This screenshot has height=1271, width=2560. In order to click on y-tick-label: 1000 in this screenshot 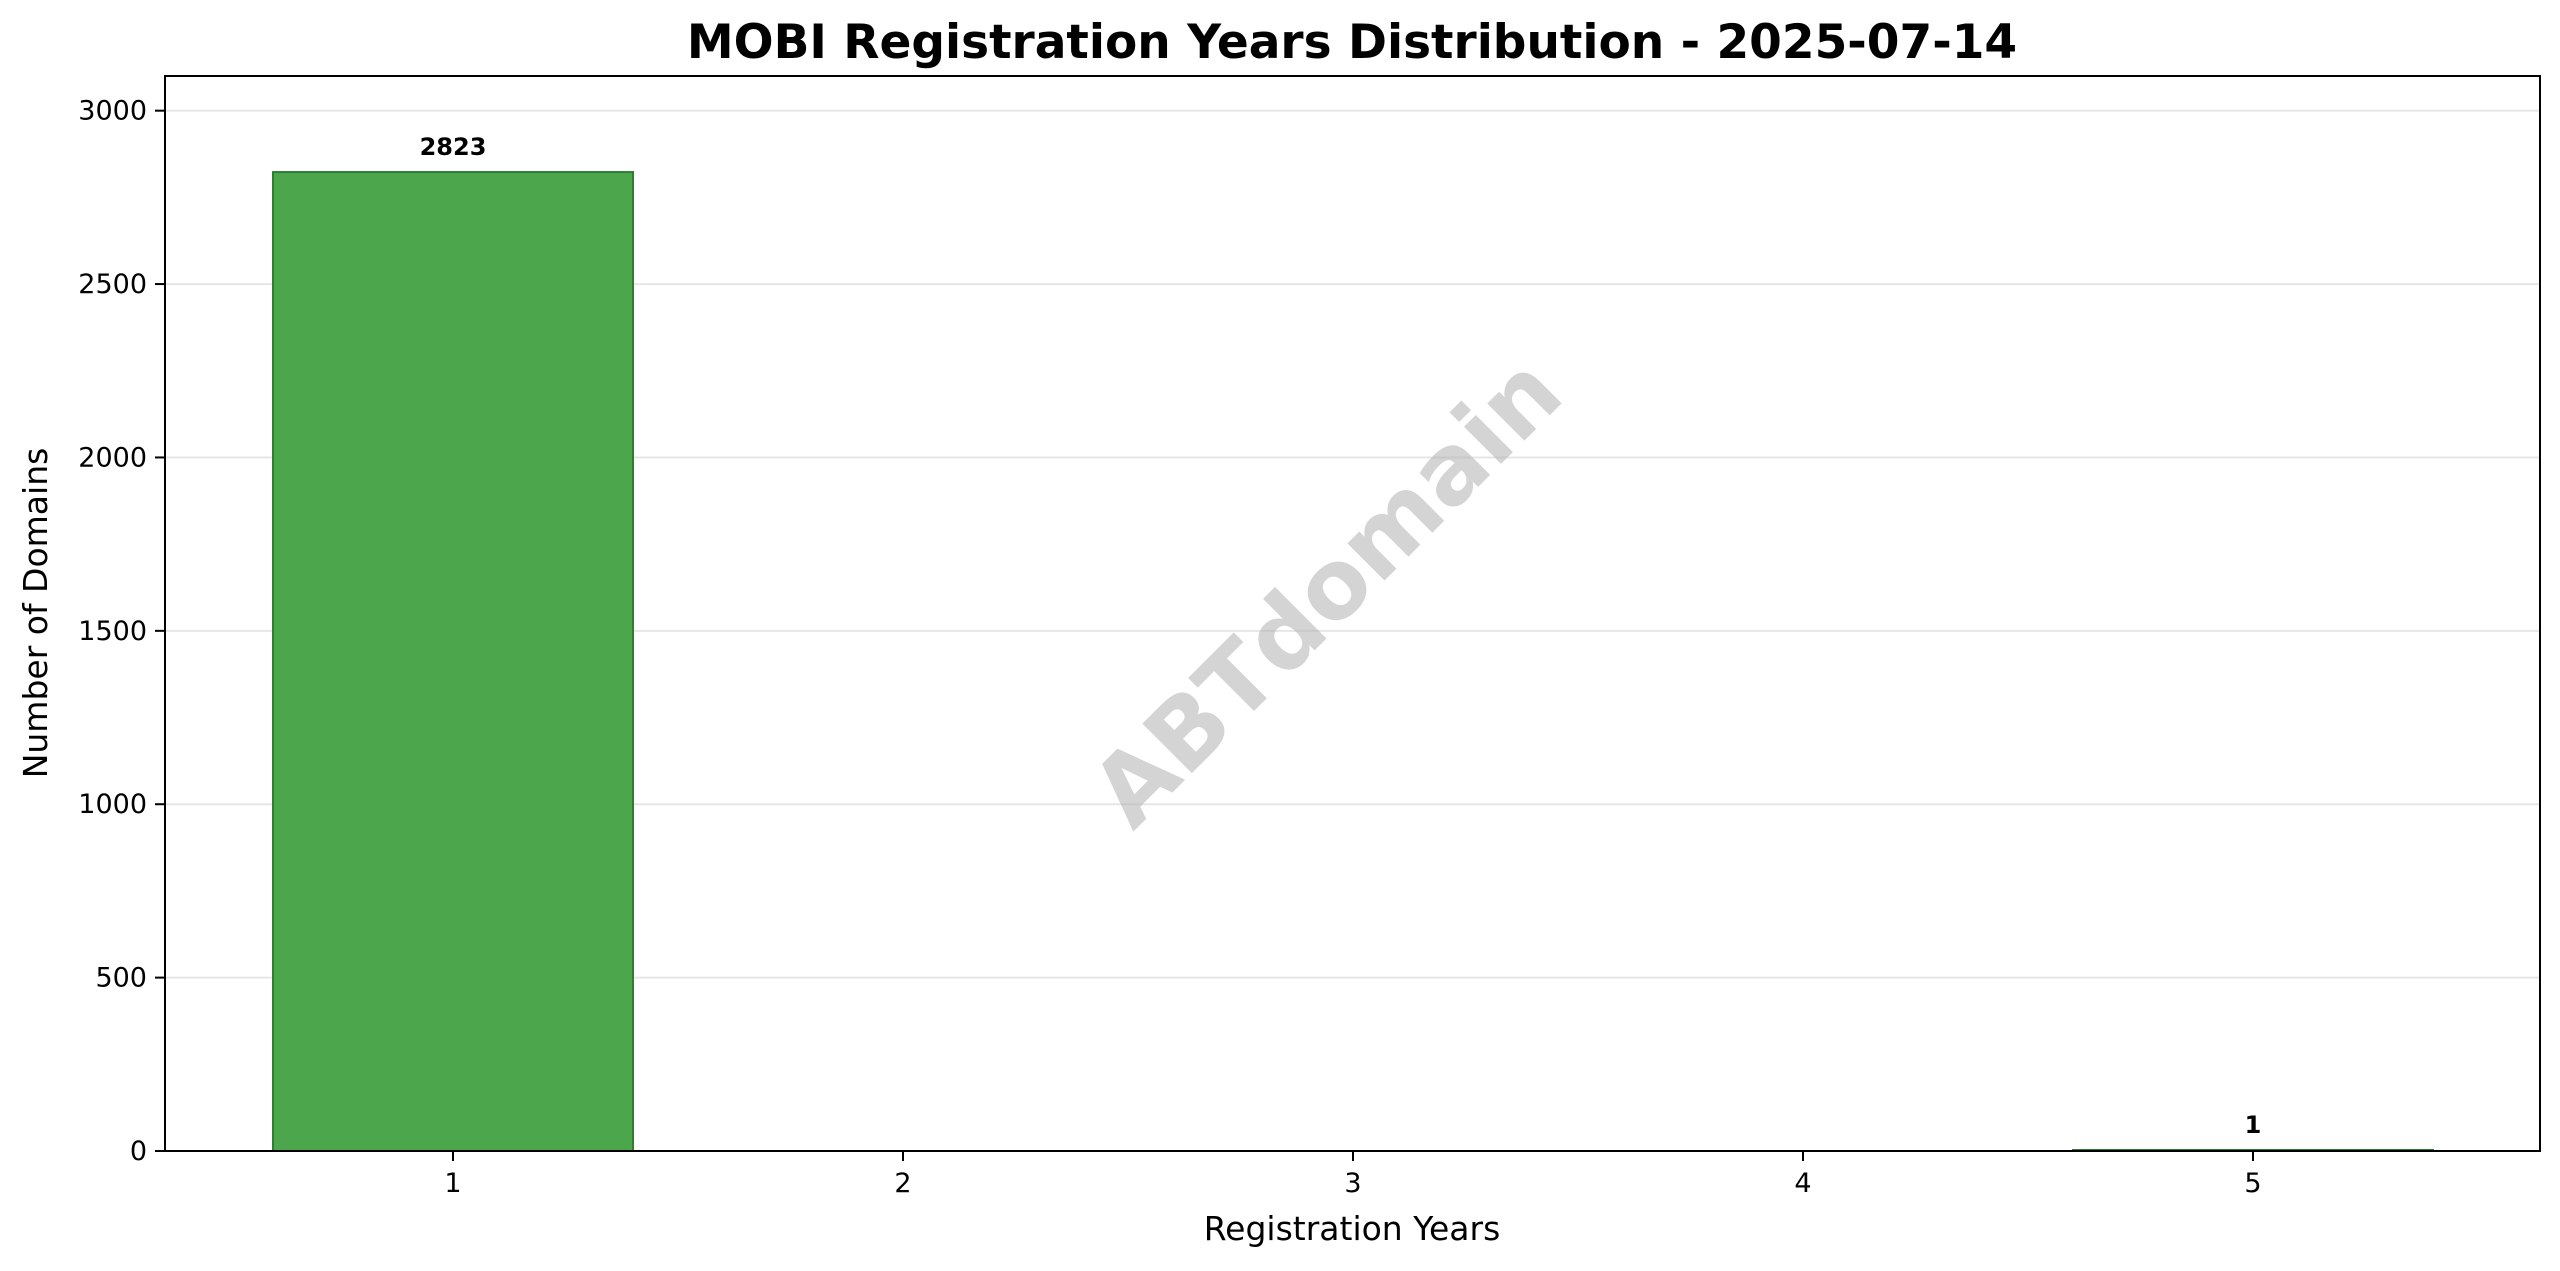, I will do `click(112, 804)`.